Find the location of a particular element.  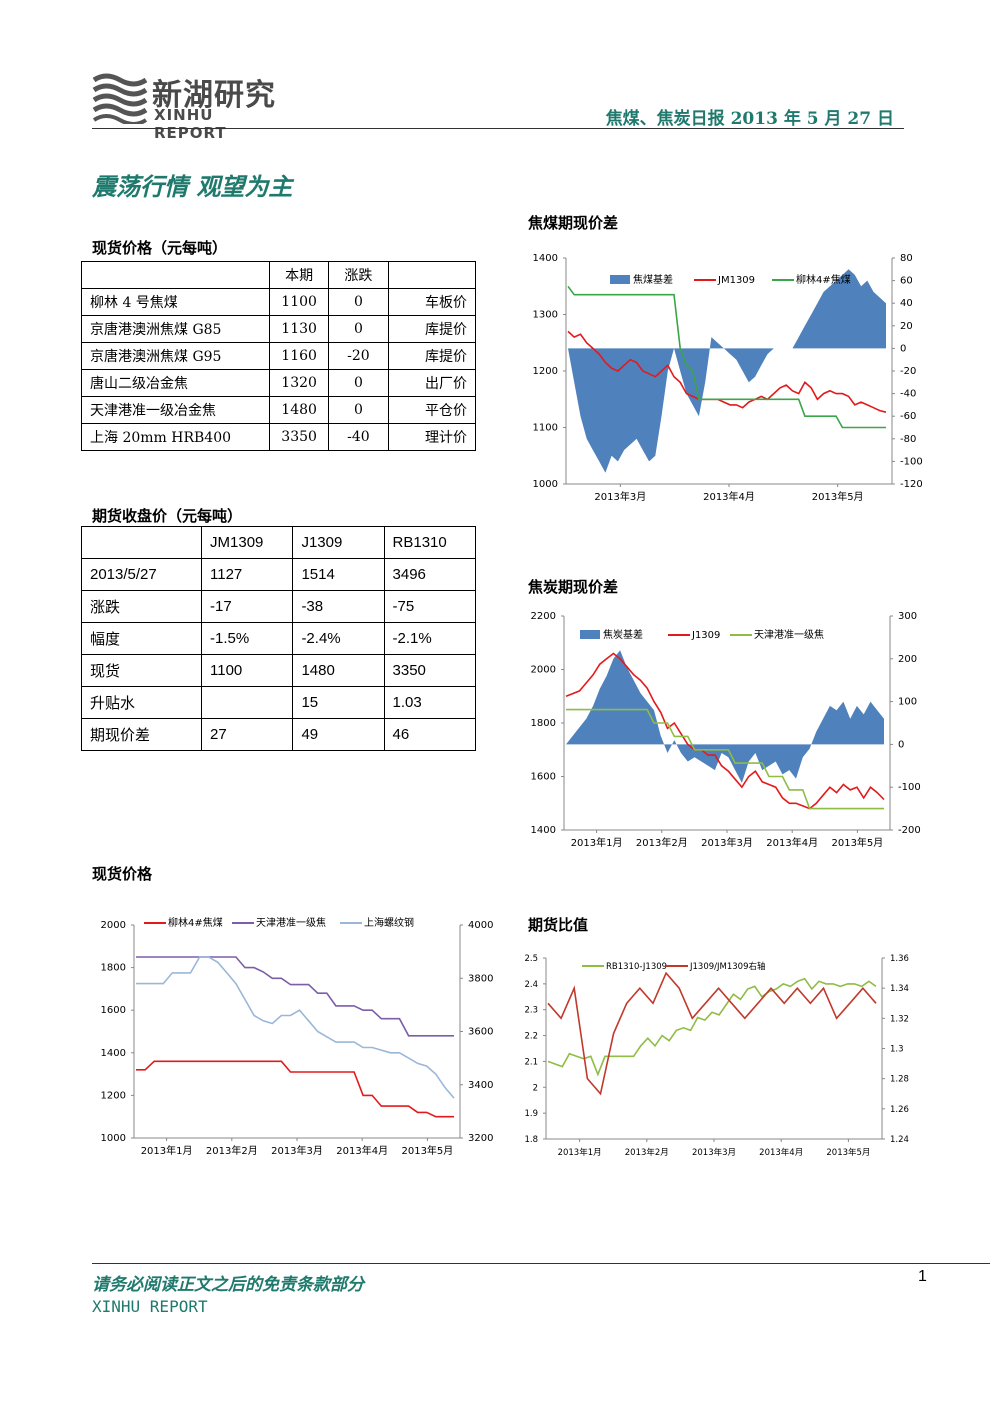

logo: 新湖研究 XINHU REPORT is located at coordinates (192, 106).